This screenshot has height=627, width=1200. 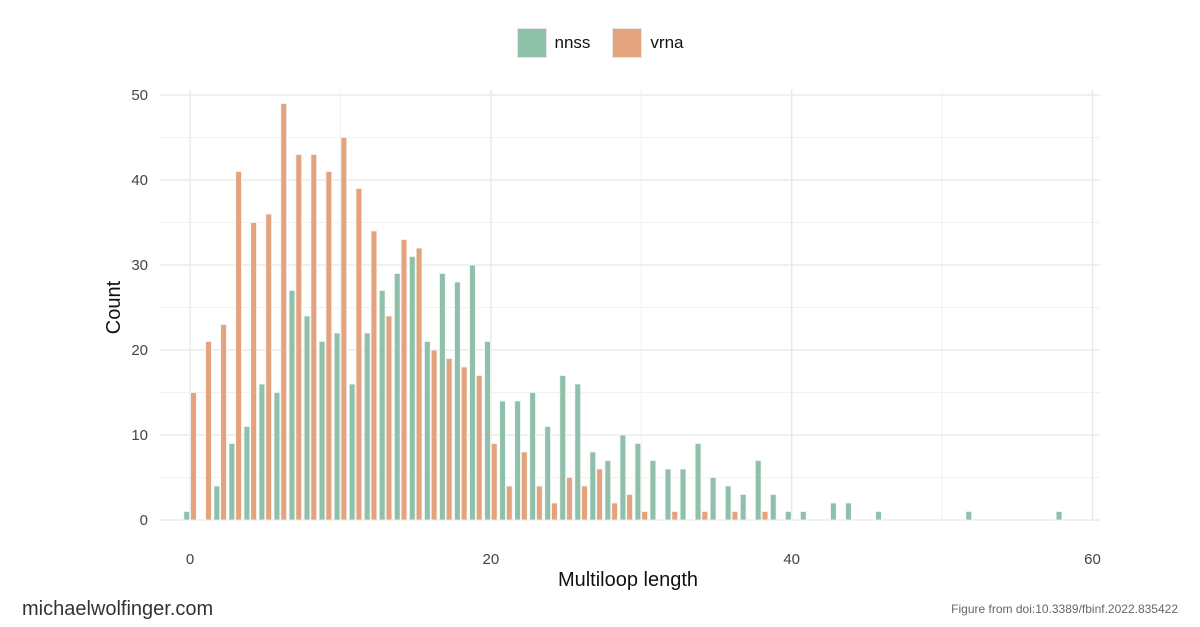 What do you see at coordinates (628, 580) in the screenshot?
I see `x-axis-title: Multiloop length` at bounding box center [628, 580].